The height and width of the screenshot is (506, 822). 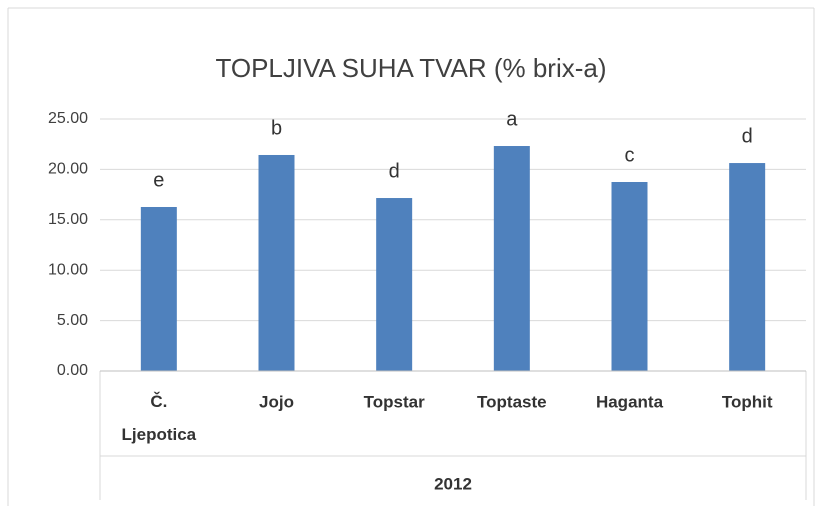 I want to click on bar-annotation: e, so click(x=158, y=180).